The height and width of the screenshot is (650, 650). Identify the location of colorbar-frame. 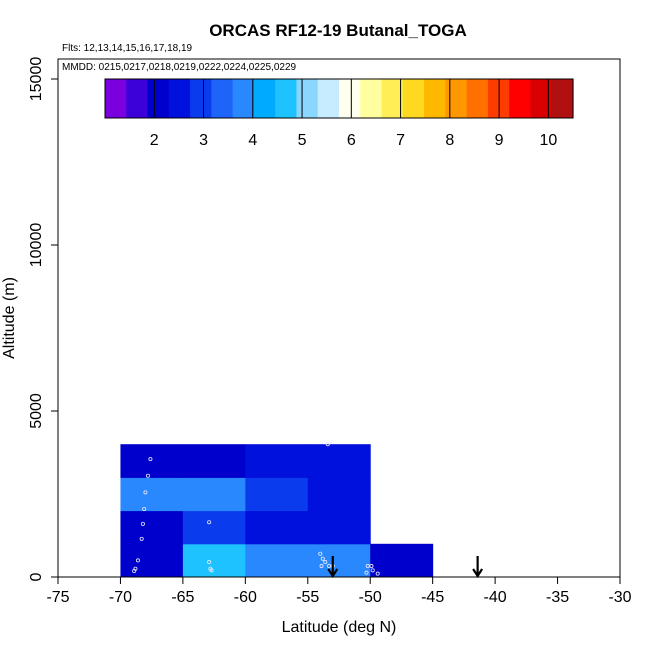
(339, 98).